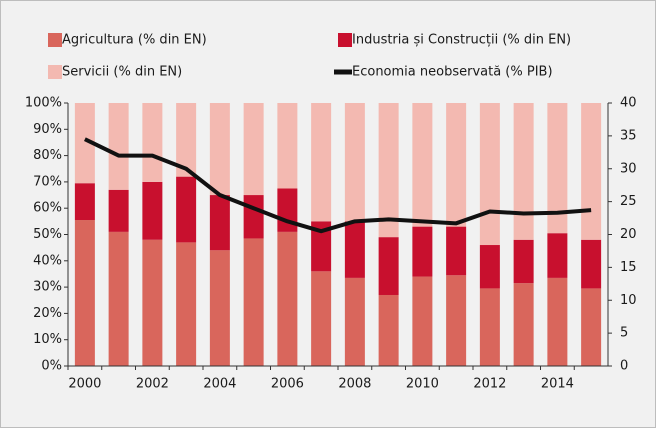  I want to click on y2-tick-label: 20, so click(628, 234).